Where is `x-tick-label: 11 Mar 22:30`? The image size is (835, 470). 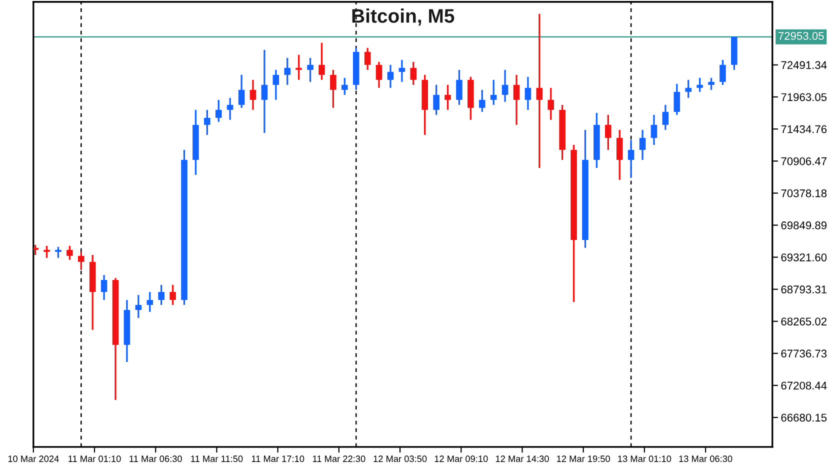
x-tick-label: 11 Mar 22:30 is located at coordinates (339, 459).